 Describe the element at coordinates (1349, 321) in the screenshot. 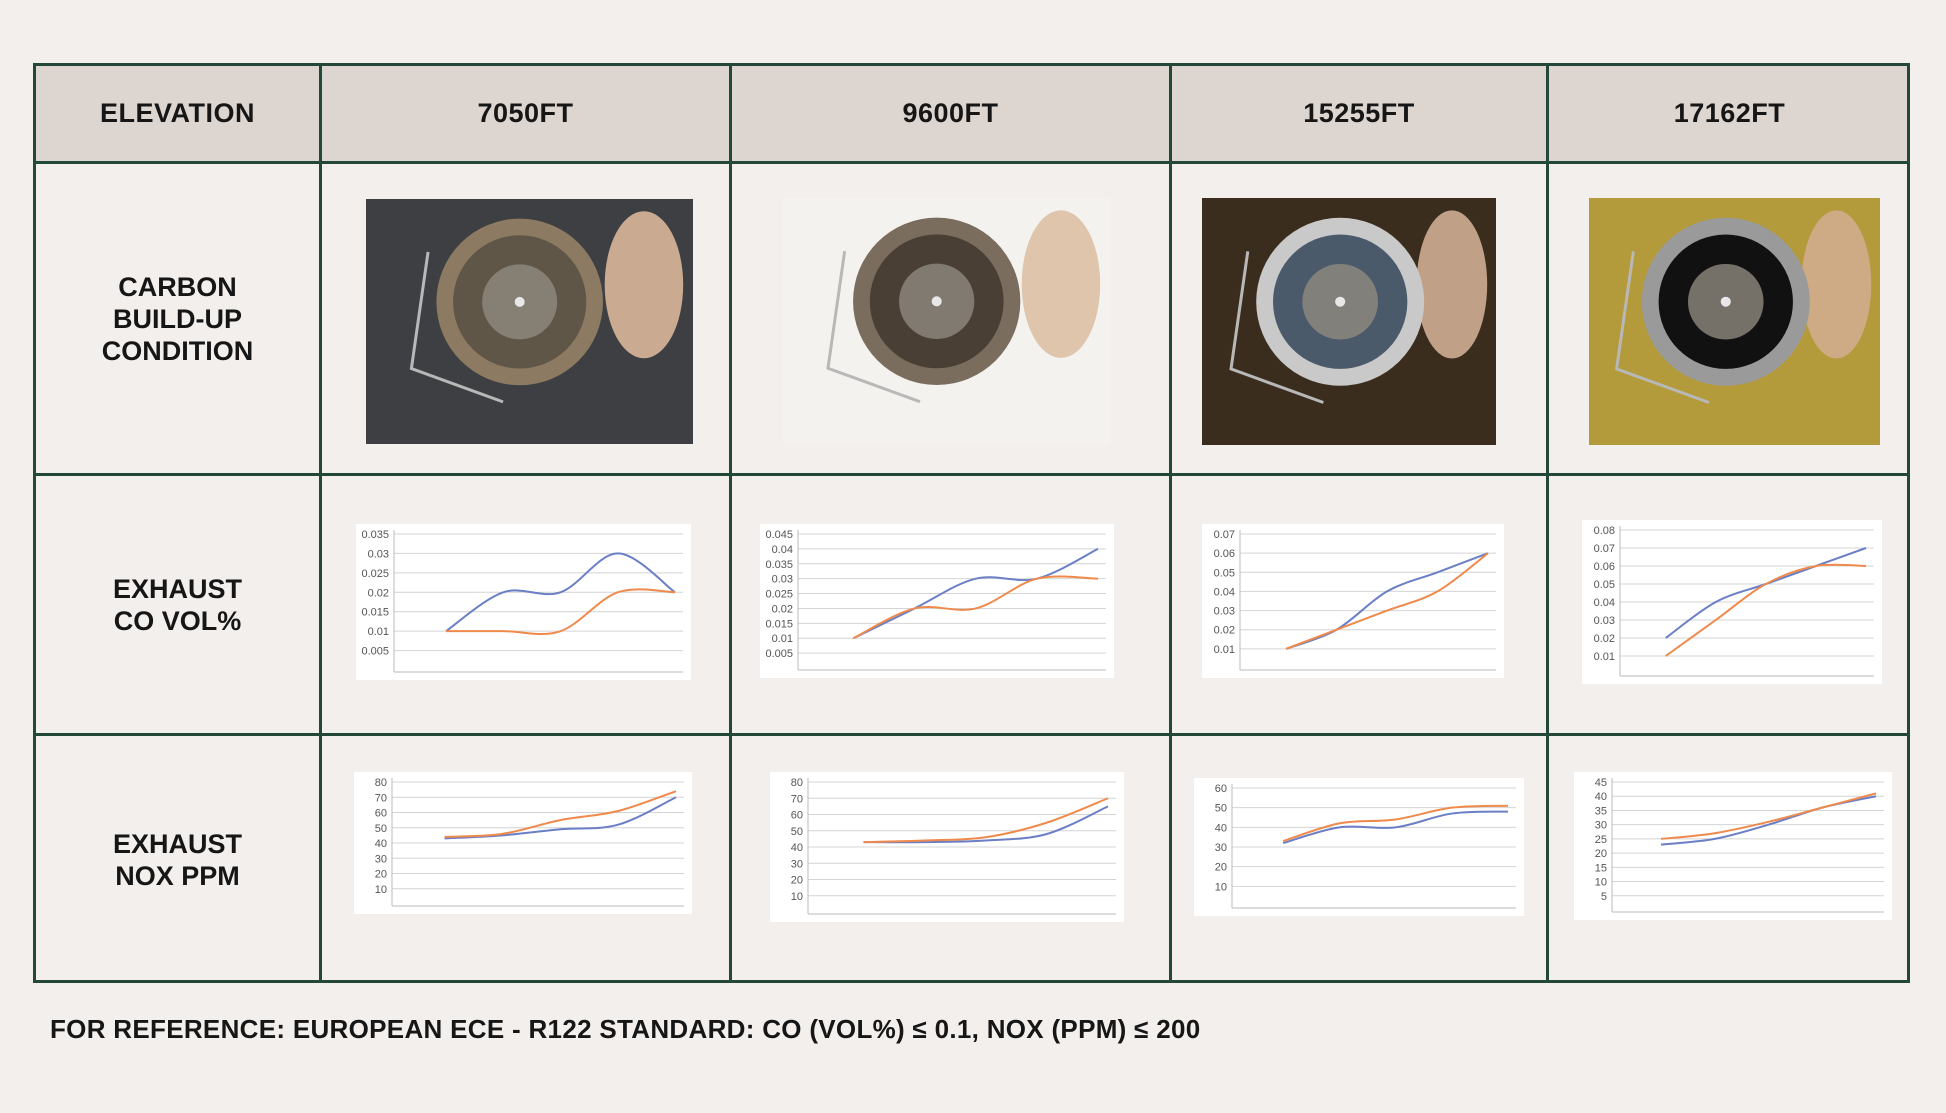

I see `photo-burner-15255ft` at that location.